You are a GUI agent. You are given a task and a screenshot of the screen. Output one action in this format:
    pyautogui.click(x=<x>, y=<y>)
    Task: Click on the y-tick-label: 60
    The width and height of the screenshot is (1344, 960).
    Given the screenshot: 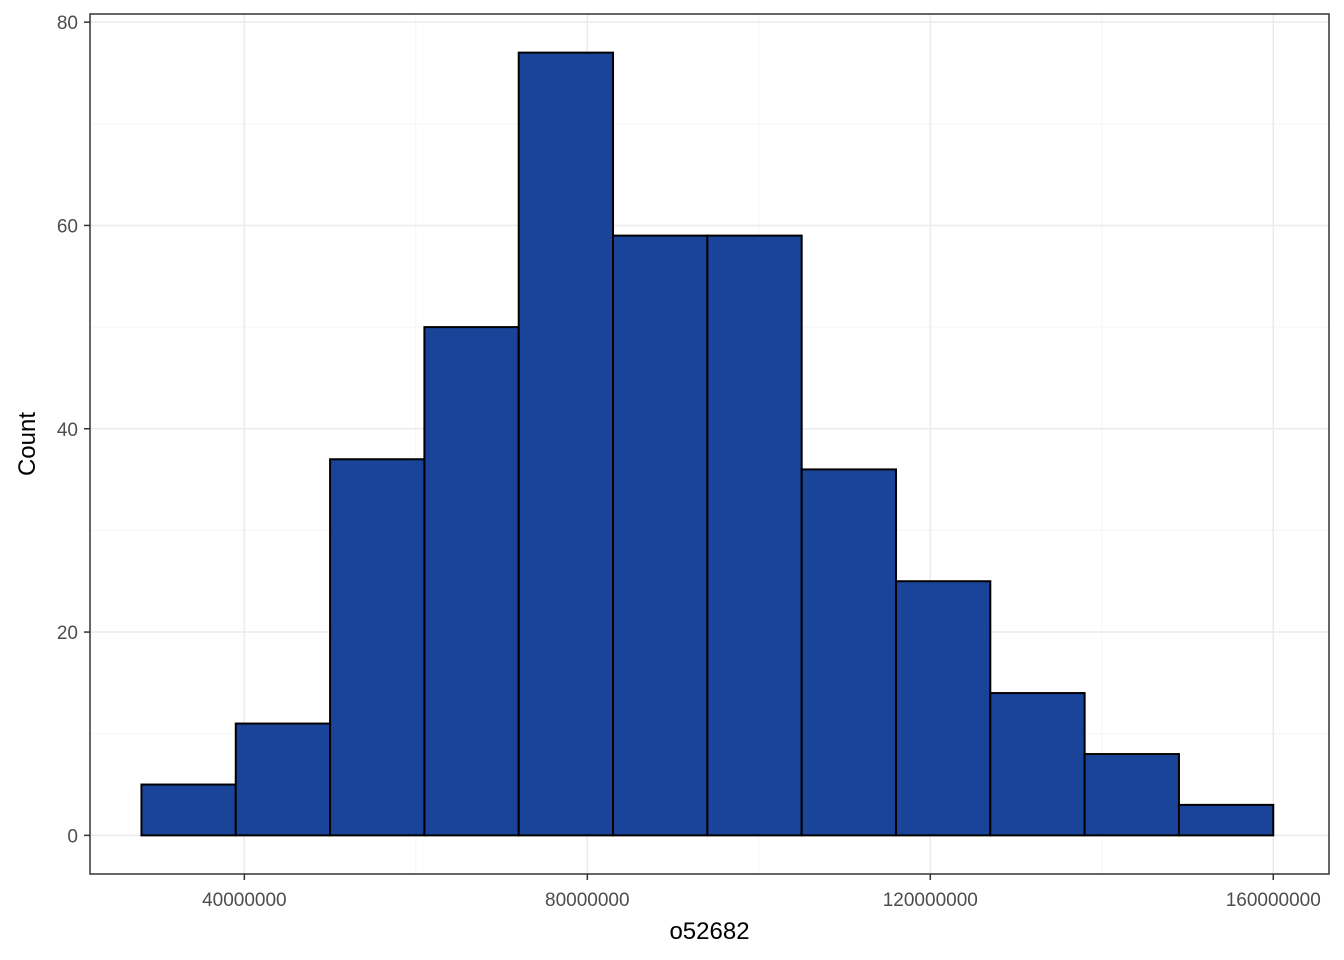 What is the action you would take?
    pyautogui.click(x=67, y=226)
    